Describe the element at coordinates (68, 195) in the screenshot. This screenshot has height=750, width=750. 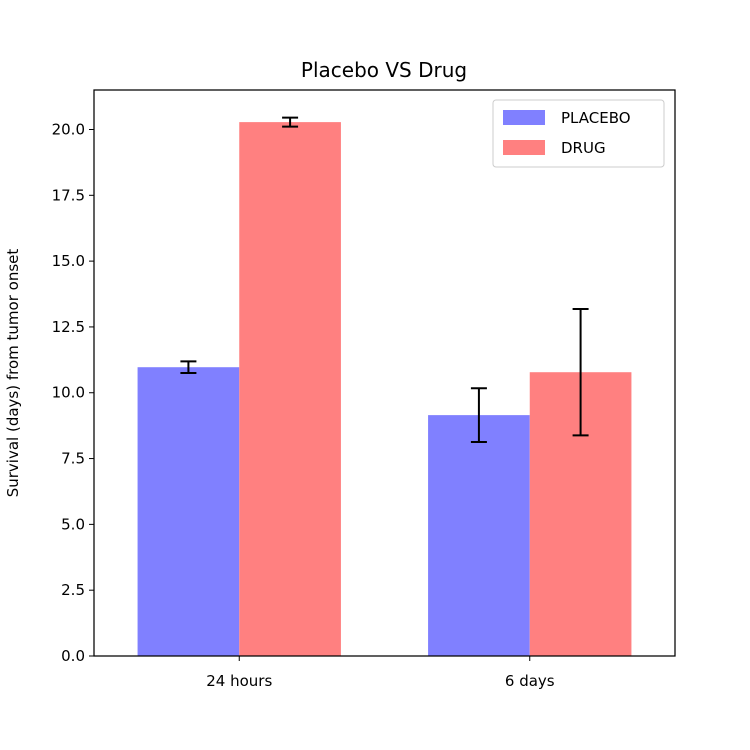
I see `y-tick-label: 17.5` at that location.